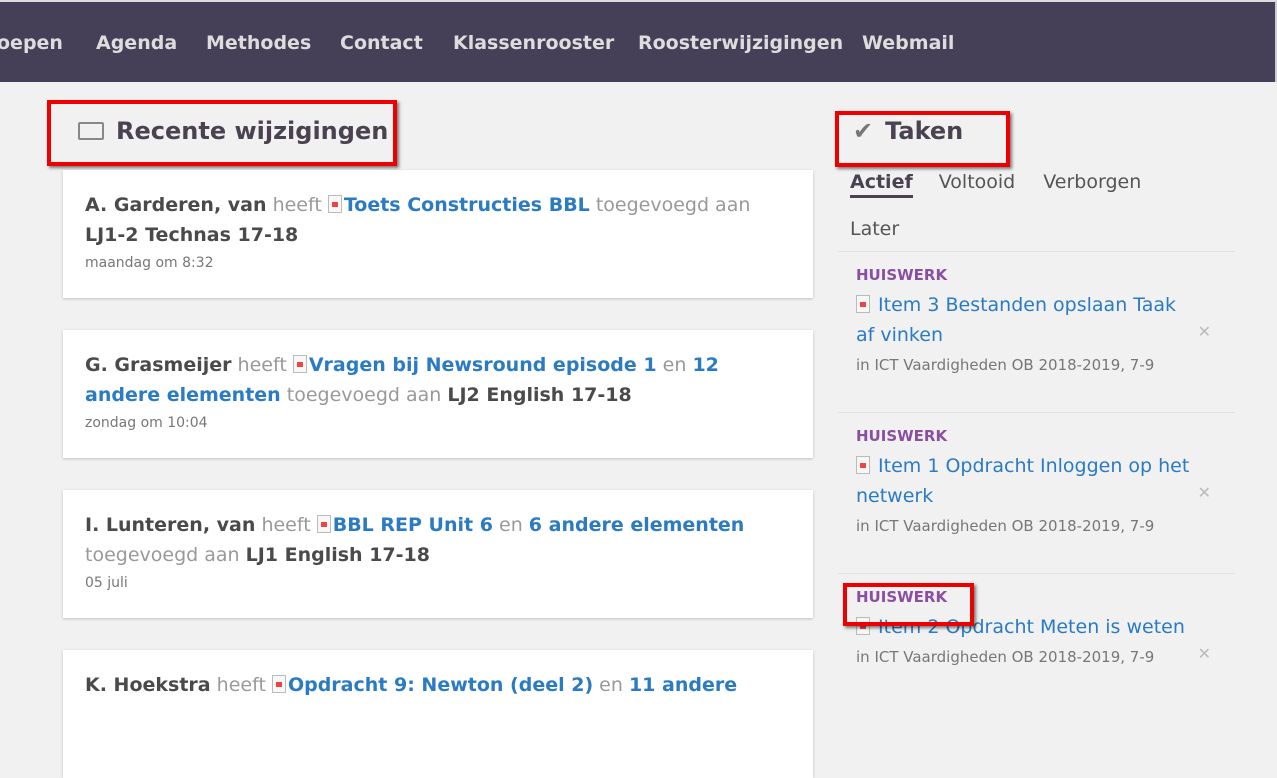 The image size is (1277, 778). What do you see at coordinates (146, 423) in the screenshot?
I see `timestamp: zondag om 10:04` at bounding box center [146, 423].